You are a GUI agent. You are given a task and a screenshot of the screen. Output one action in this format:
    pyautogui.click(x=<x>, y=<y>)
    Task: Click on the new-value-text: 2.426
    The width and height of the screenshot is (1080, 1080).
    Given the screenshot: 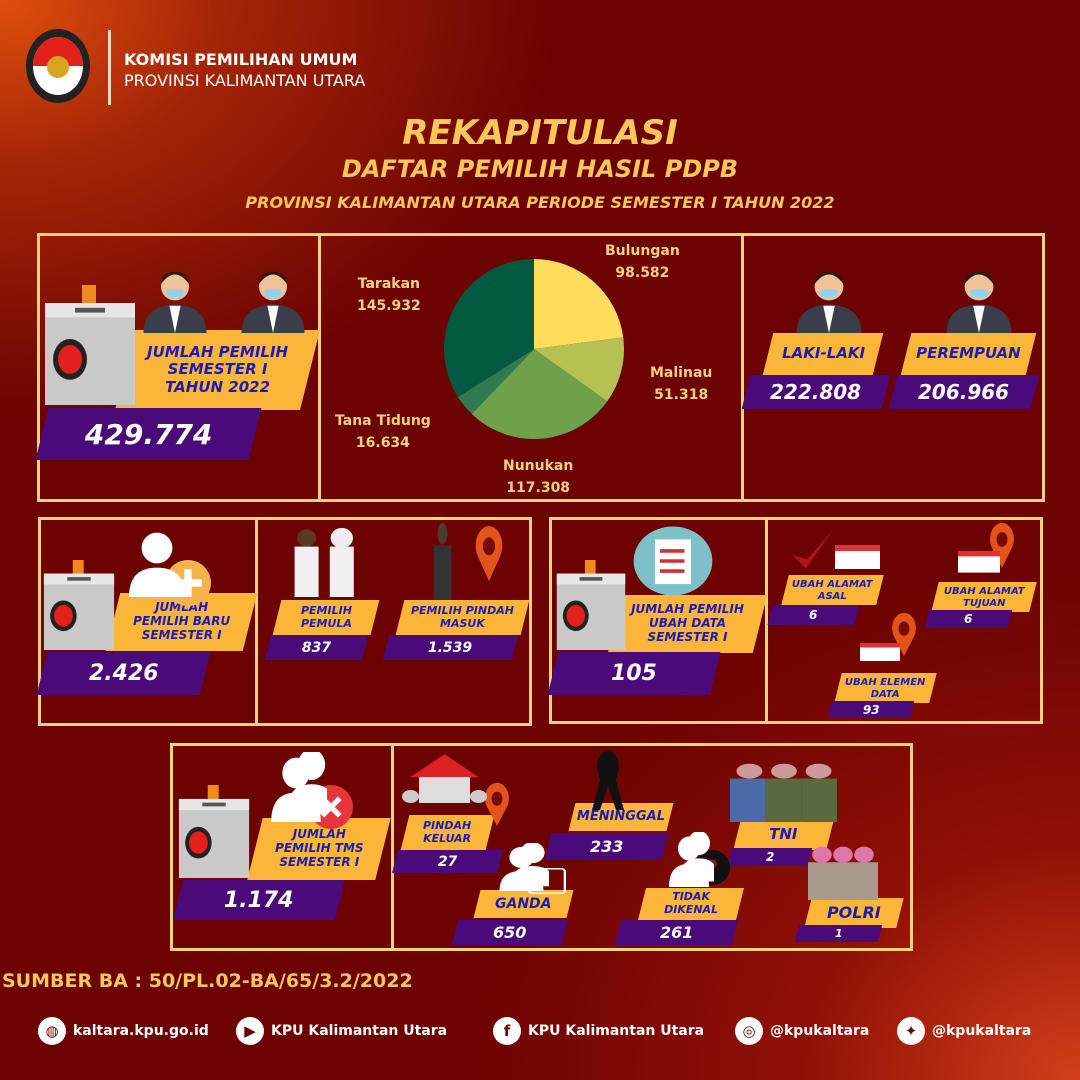 What is the action you would take?
    pyautogui.click(x=123, y=673)
    